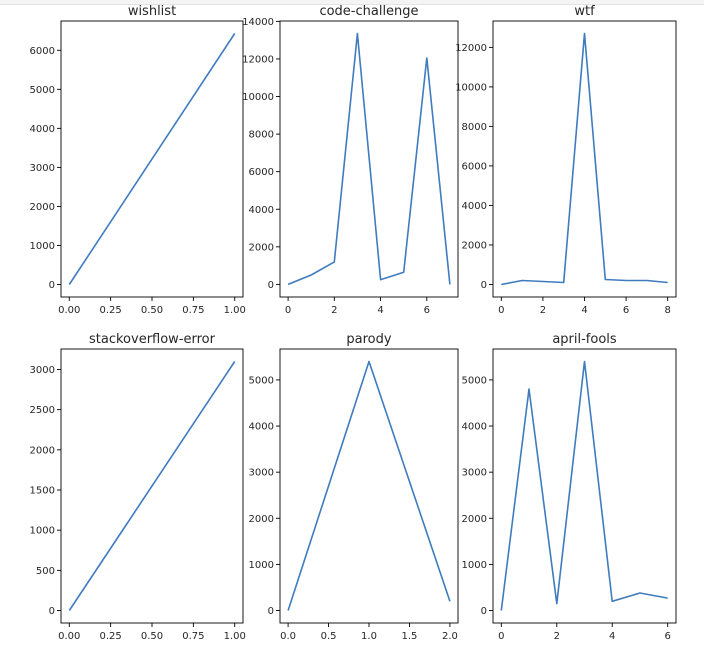  Describe the element at coordinates (329, 636) in the screenshot. I see `x-tick-label: 0.5` at that location.